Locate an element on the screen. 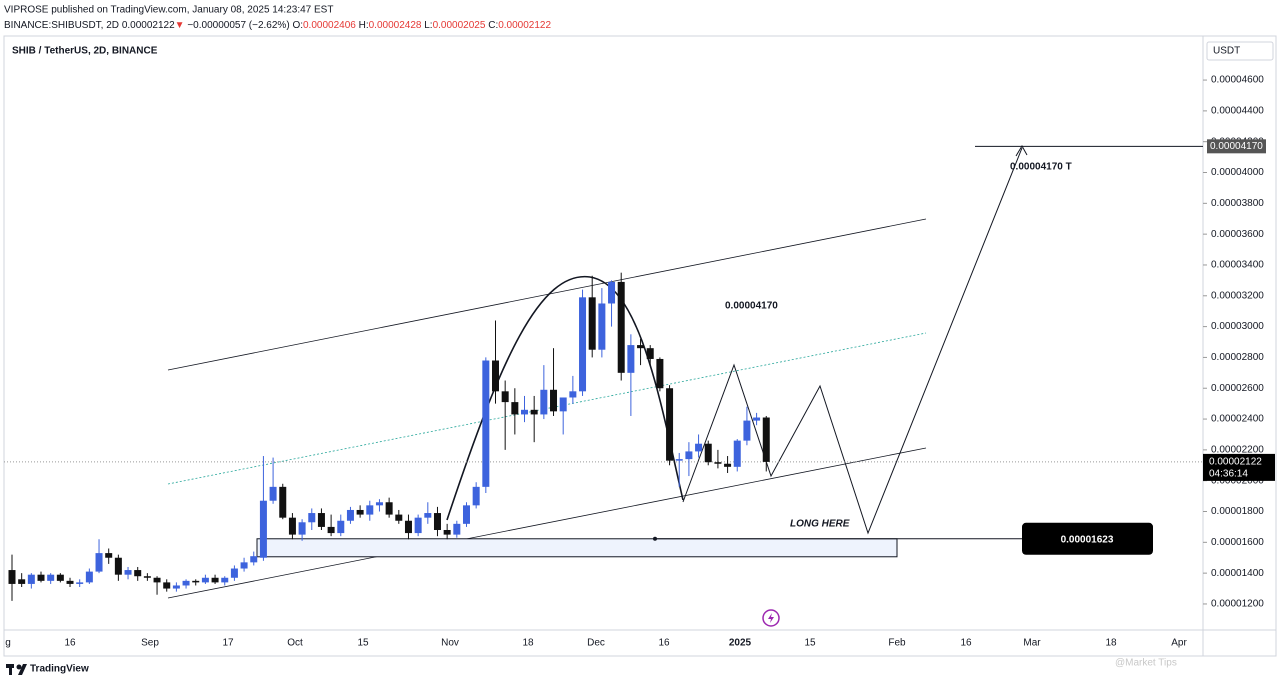 The height and width of the screenshot is (690, 1280). countdown: 04:36:14 is located at coordinates (1228, 474).